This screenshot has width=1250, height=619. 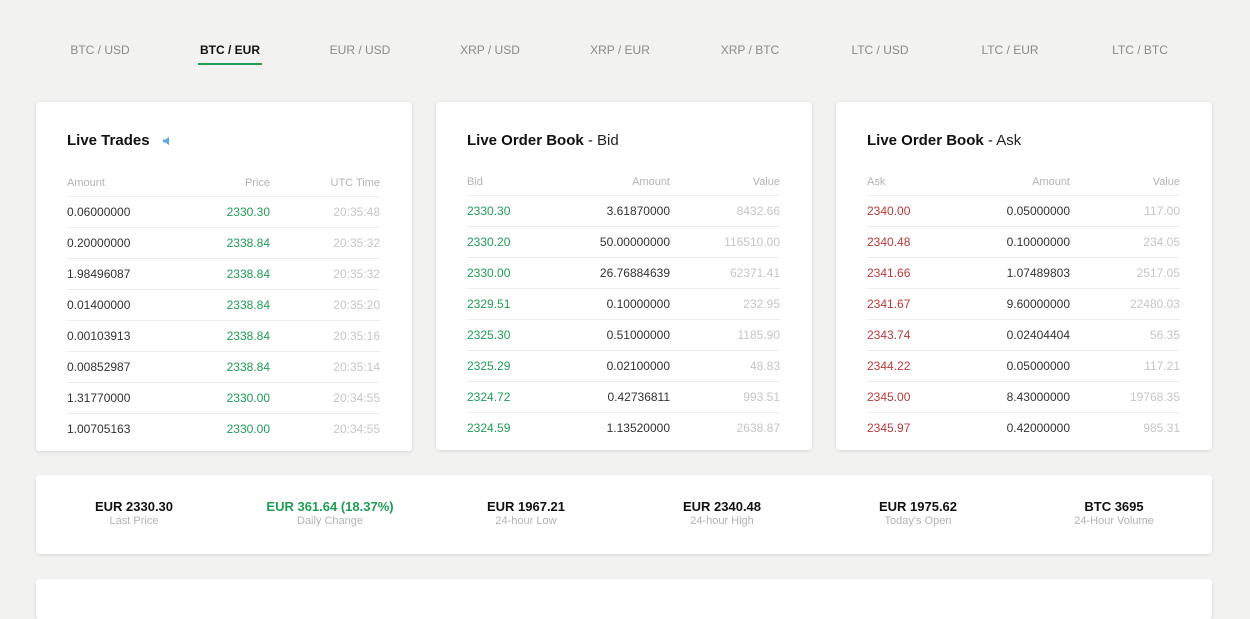 I want to click on table-row: 2325.29 0.02100000 48.83, so click(x=623, y=366).